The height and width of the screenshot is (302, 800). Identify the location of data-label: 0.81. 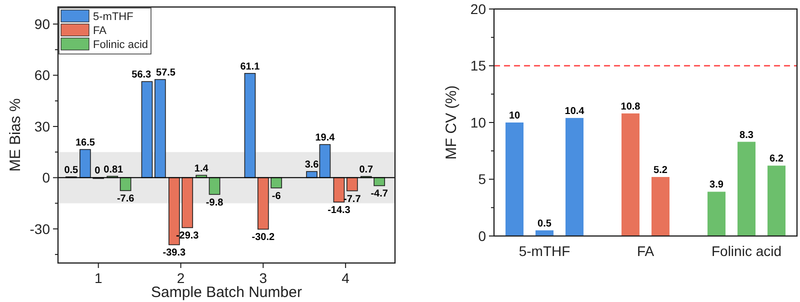
(114, 170).